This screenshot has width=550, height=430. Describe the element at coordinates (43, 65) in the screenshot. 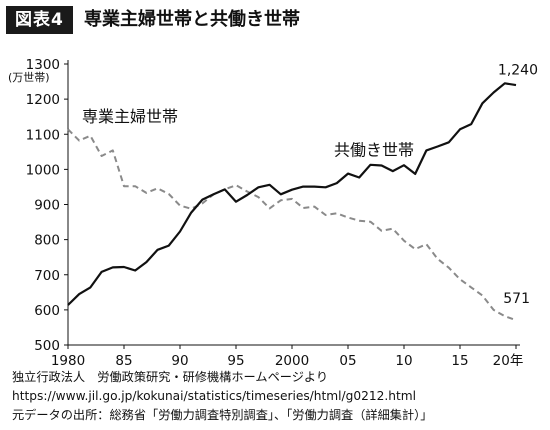

I see `y-tick-label: 1300` at that location.